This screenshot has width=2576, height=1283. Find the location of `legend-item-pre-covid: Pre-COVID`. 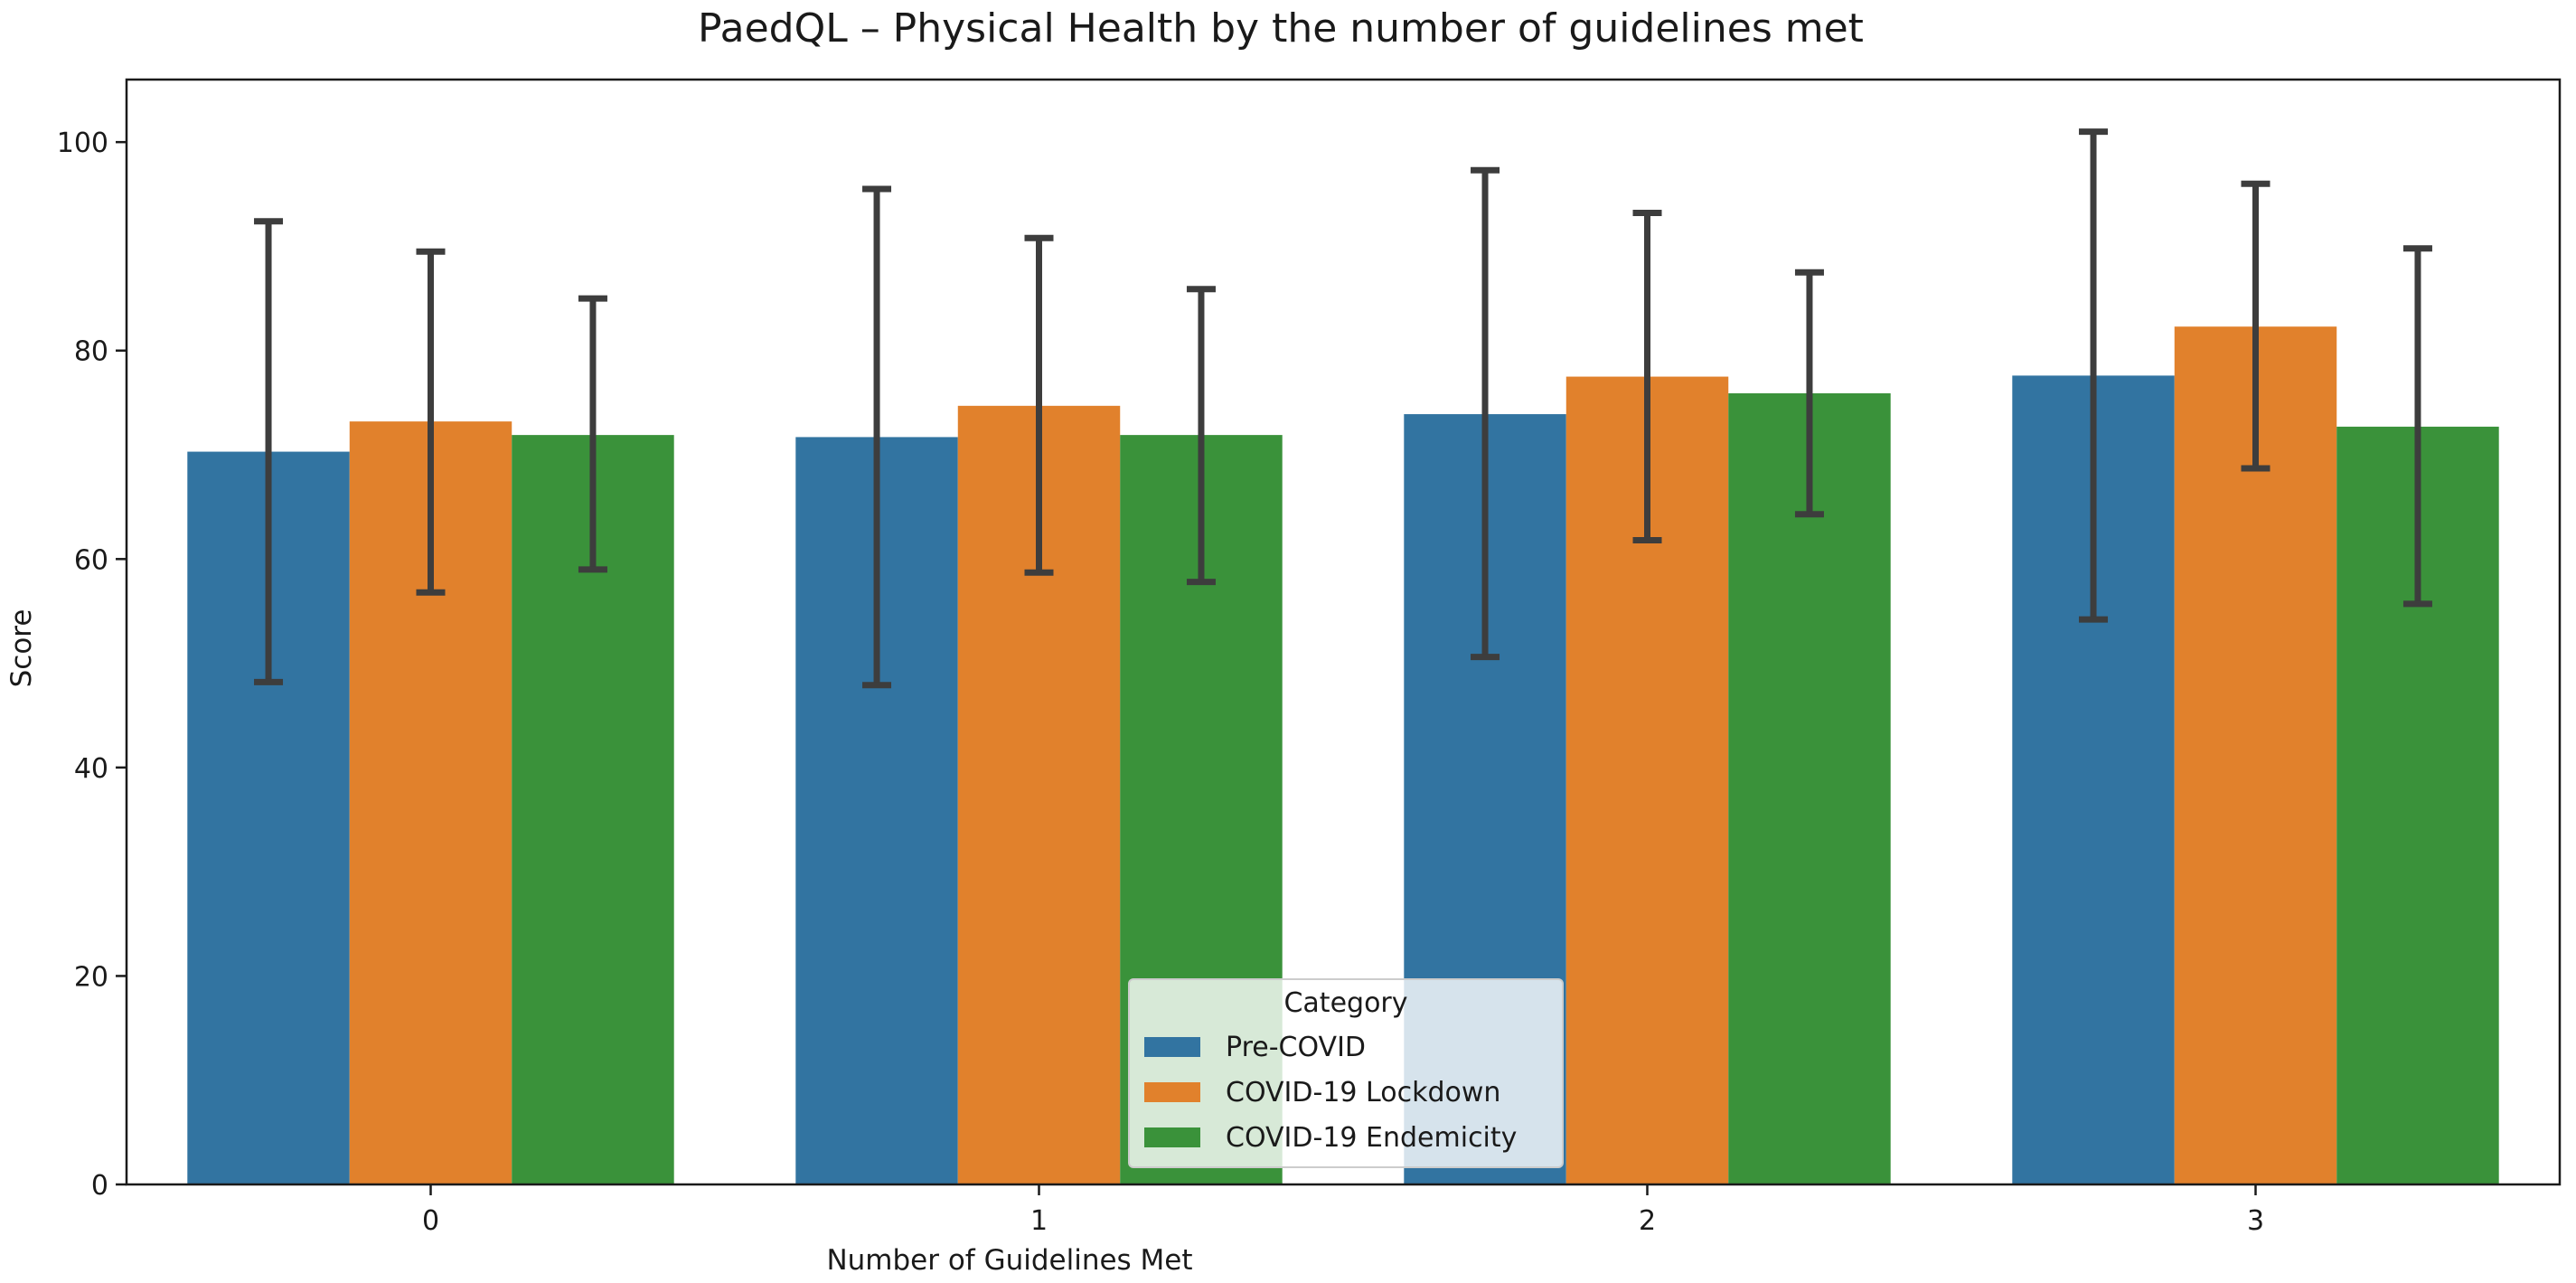

legend-item-pre-covid: Pre-COVID is located at coordinates (1255, 1047).